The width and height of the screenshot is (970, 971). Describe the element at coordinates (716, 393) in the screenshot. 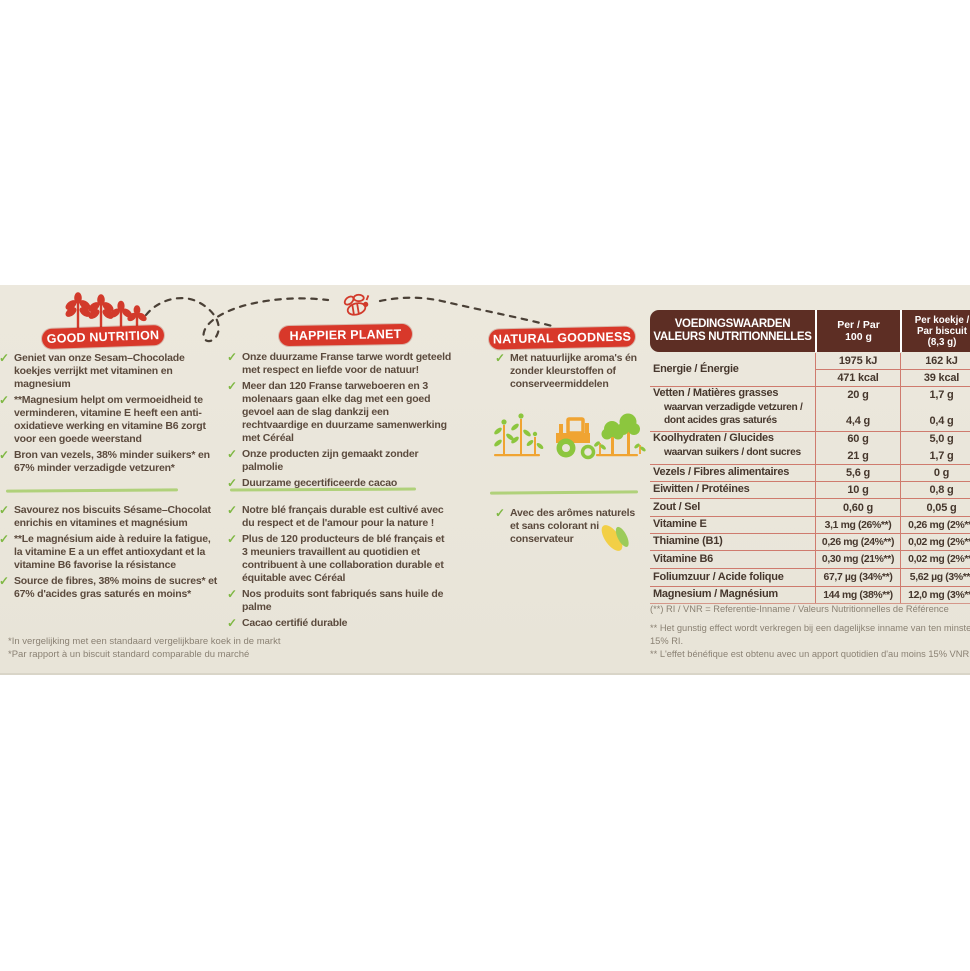

I see `row-label-main: Vetten / Matières grasses` at that location.